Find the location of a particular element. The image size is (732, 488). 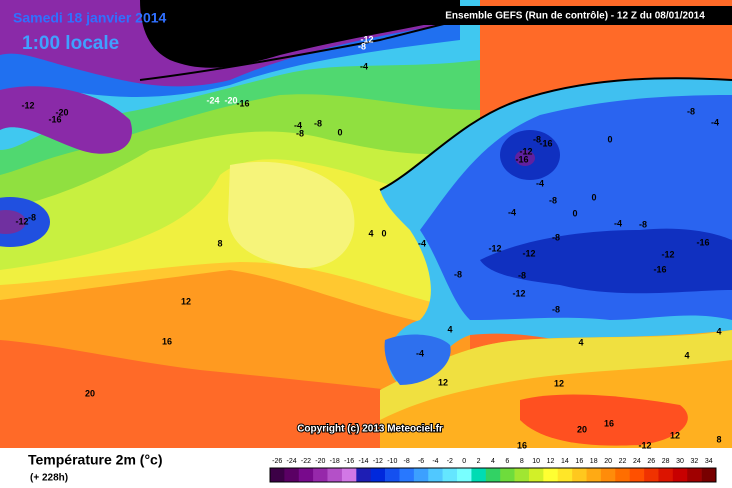

colorbar-tick-label: 4 is located at coordinates (493, 461).